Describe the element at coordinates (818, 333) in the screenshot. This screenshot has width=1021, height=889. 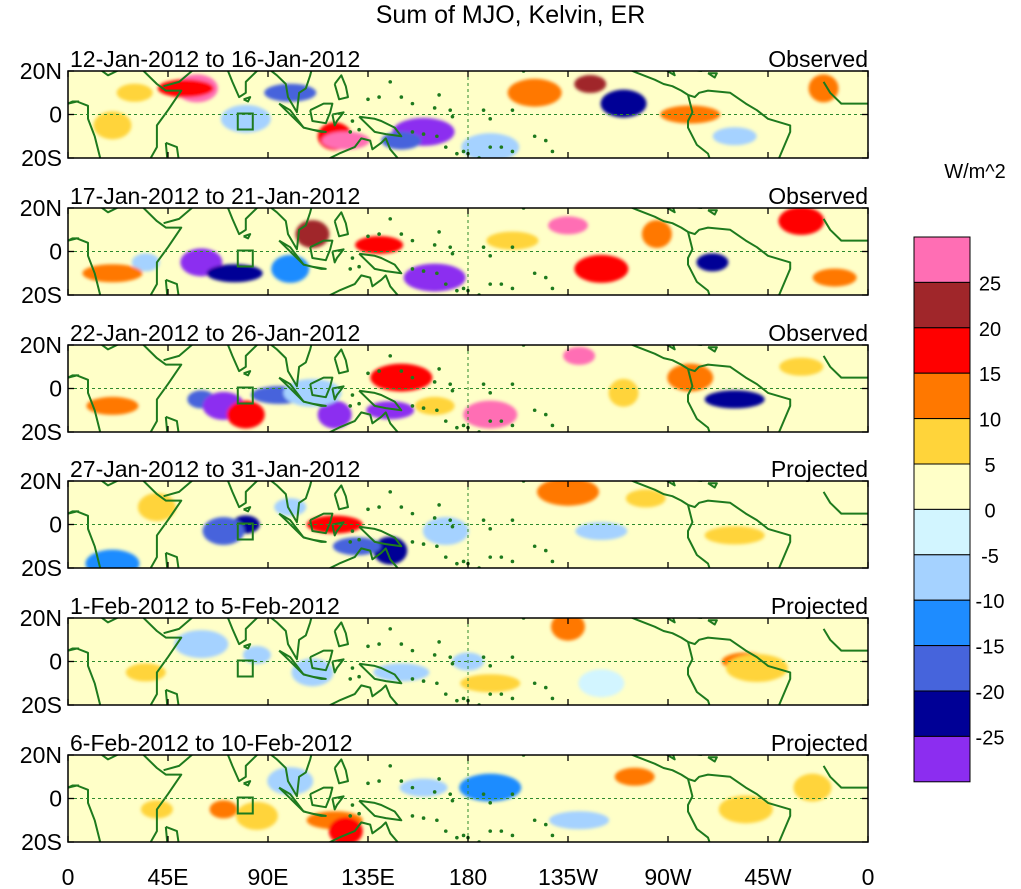
I see `panel-status: Observed` at that location.